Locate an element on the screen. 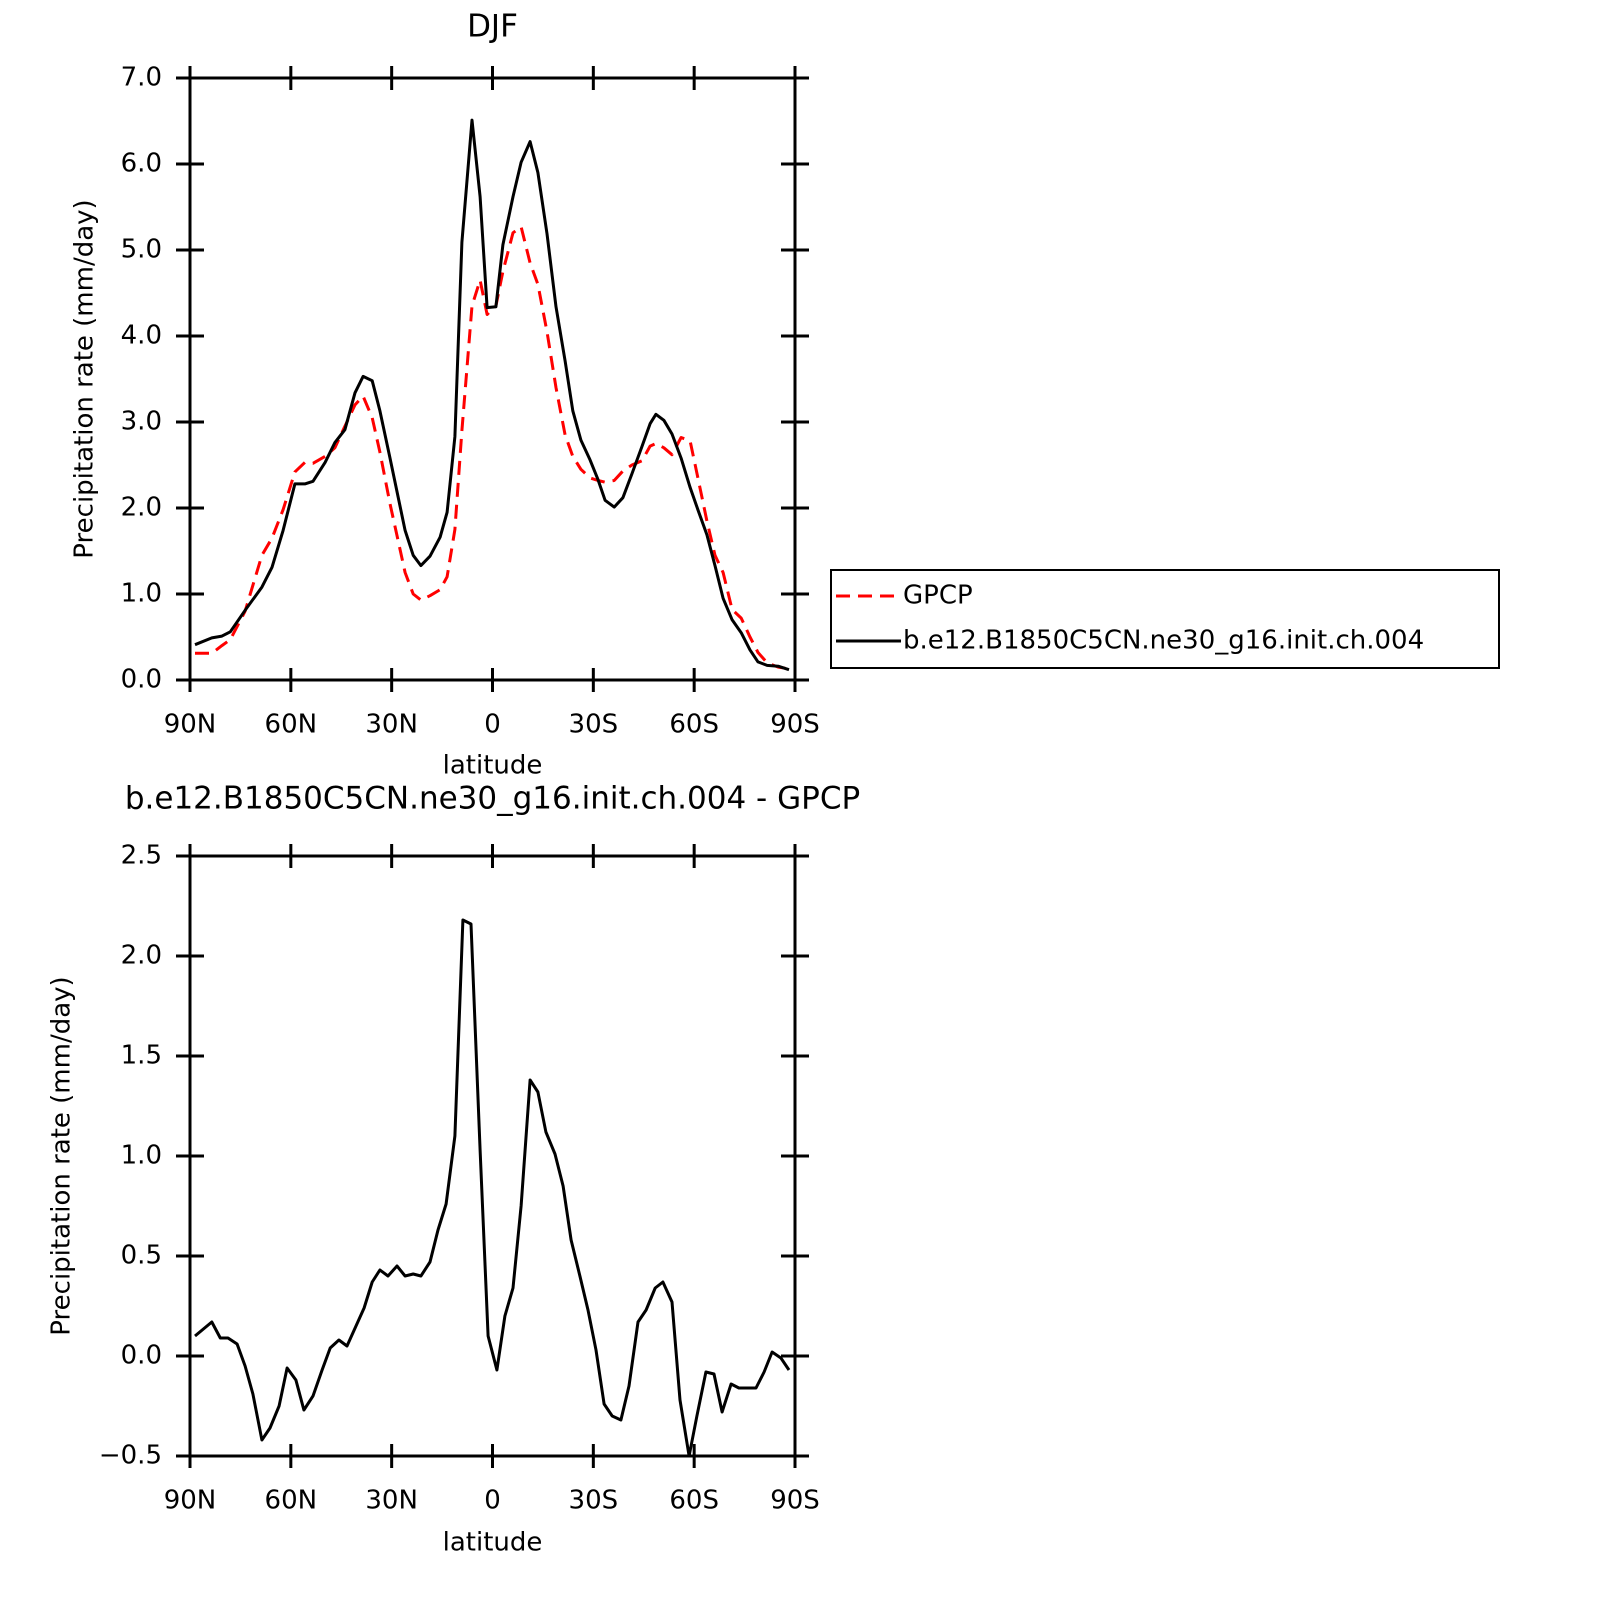  y-tick-label: 3.0 is located at coordinates (141, 422).